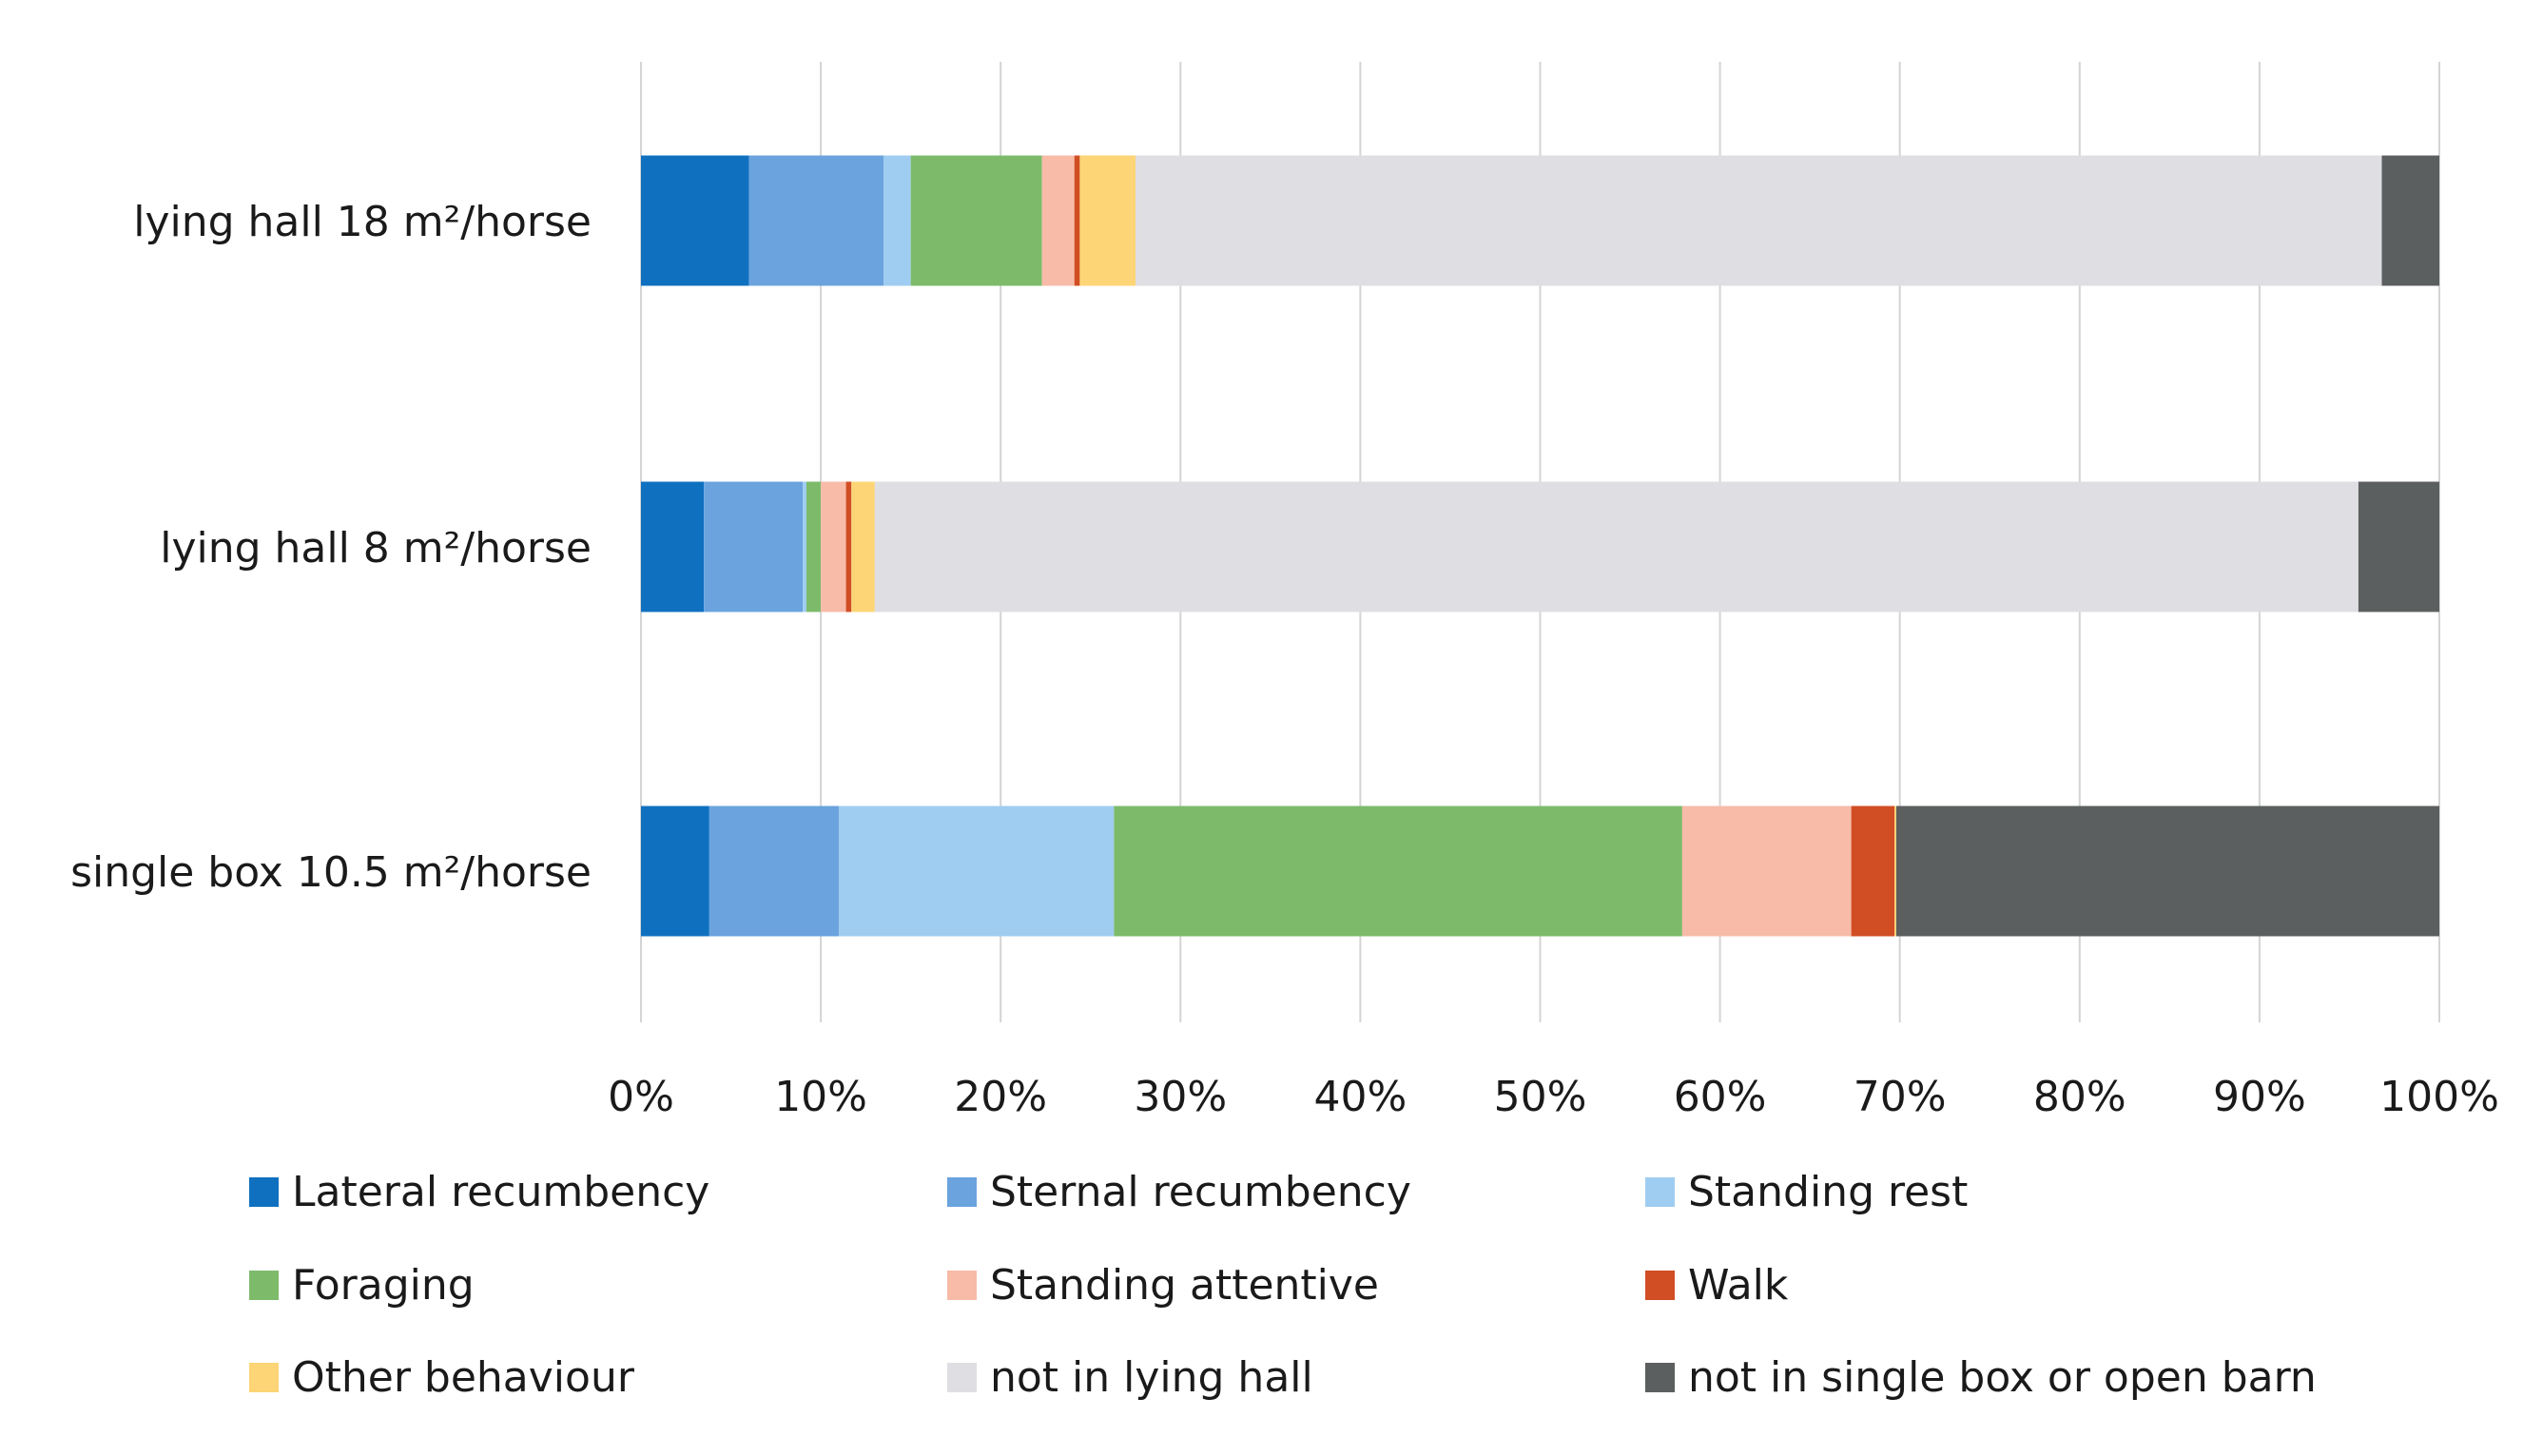 Image resolution: width=2543 pixels, height=1456 pixels. What do you see at coordinates (331, 873) in the screenshot?
I see `category-label: single box 10.5 m²/horse` at bounding box center [331, 873].